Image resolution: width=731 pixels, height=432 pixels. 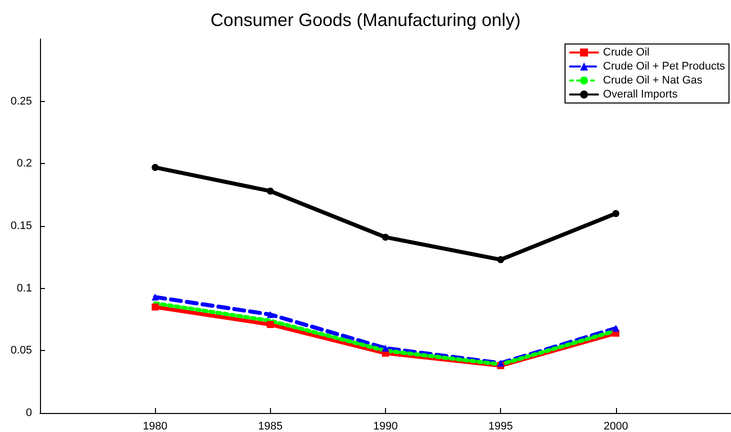 I want to click on x-tick-label: 2000, so click(x=616, y=426).